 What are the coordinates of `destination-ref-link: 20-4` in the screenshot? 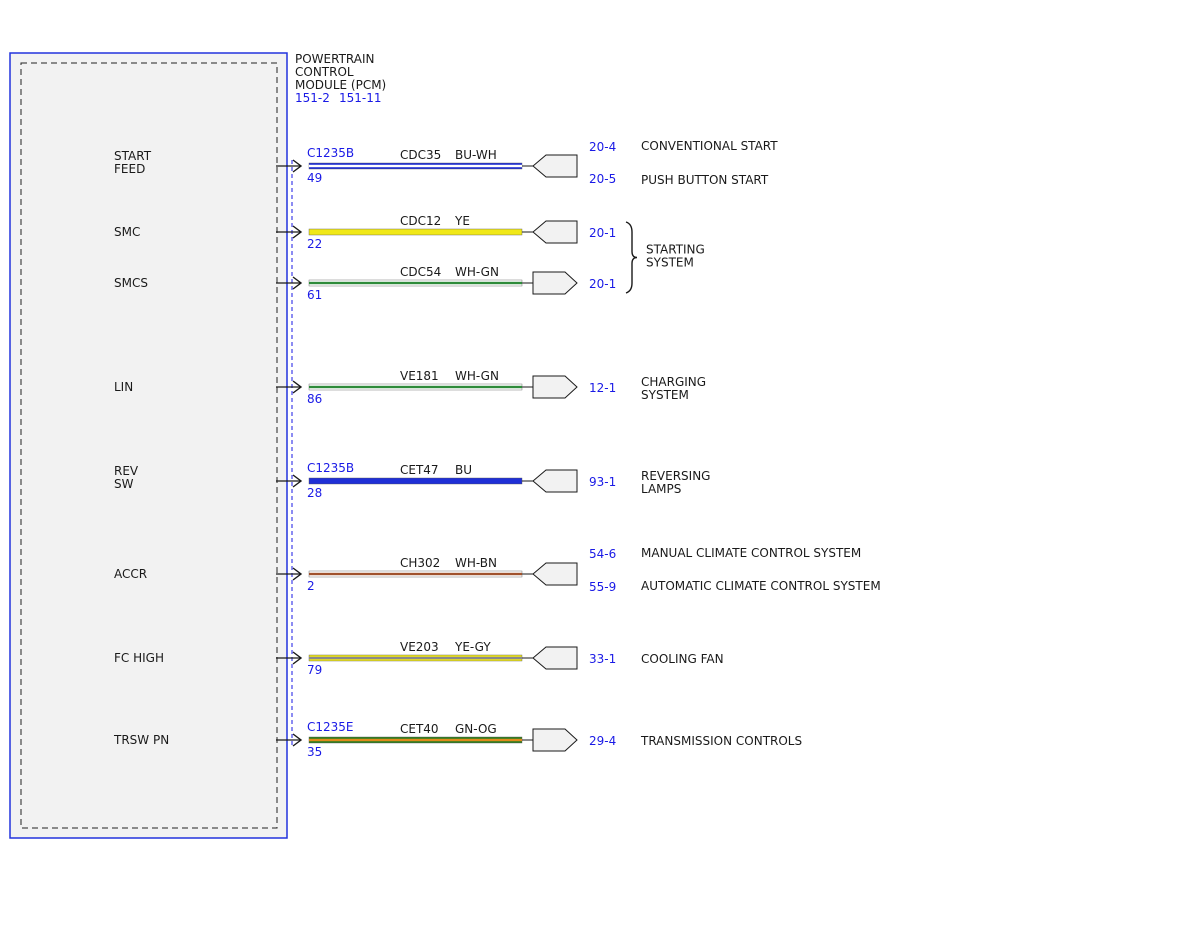 It's located at (602, 147).